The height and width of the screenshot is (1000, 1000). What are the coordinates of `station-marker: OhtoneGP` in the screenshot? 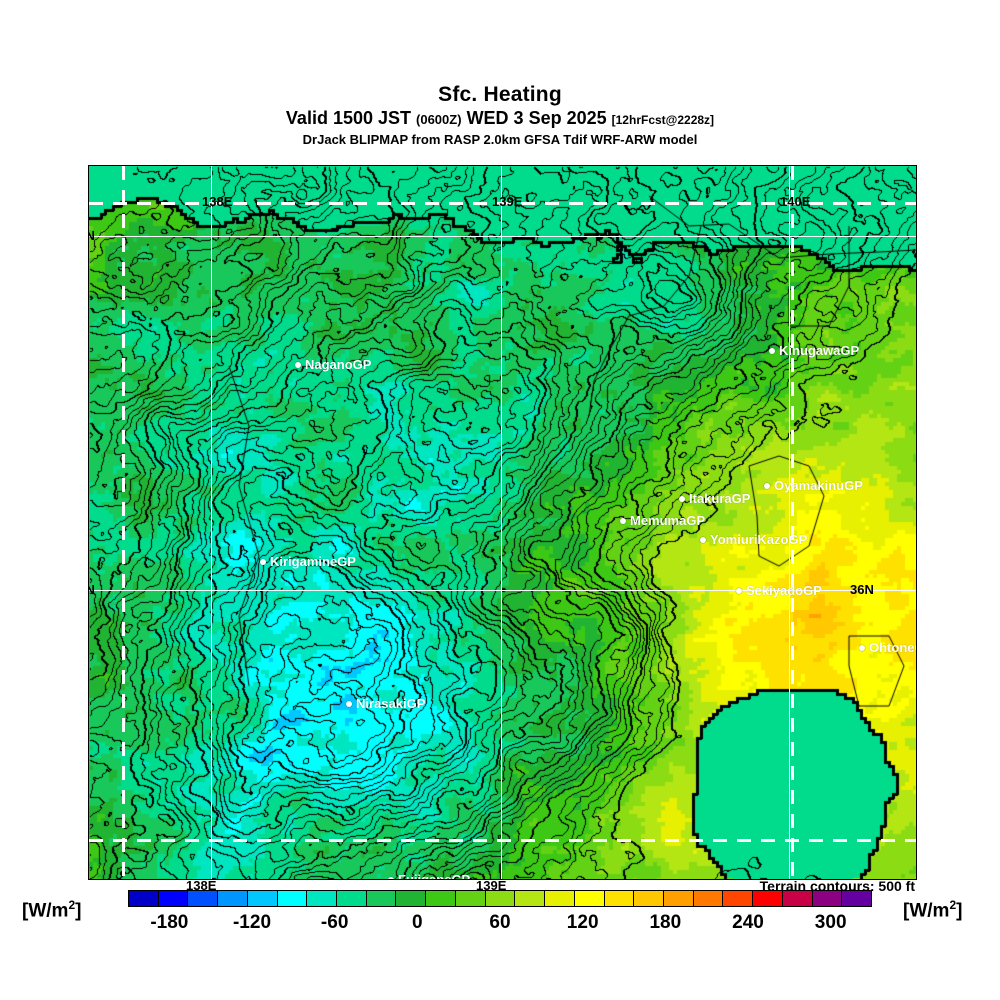 It's located at (887, 647).